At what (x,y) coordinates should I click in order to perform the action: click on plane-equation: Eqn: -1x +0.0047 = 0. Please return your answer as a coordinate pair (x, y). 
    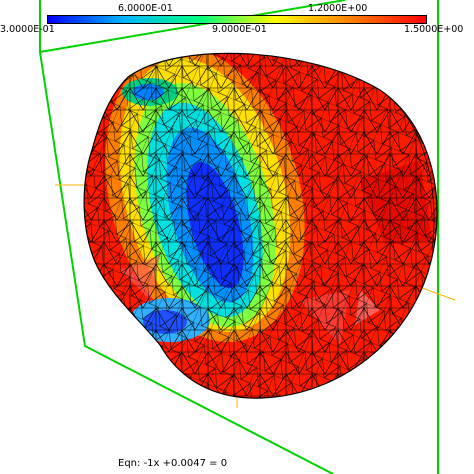
    Looking at the image, I should click on (172, 463).